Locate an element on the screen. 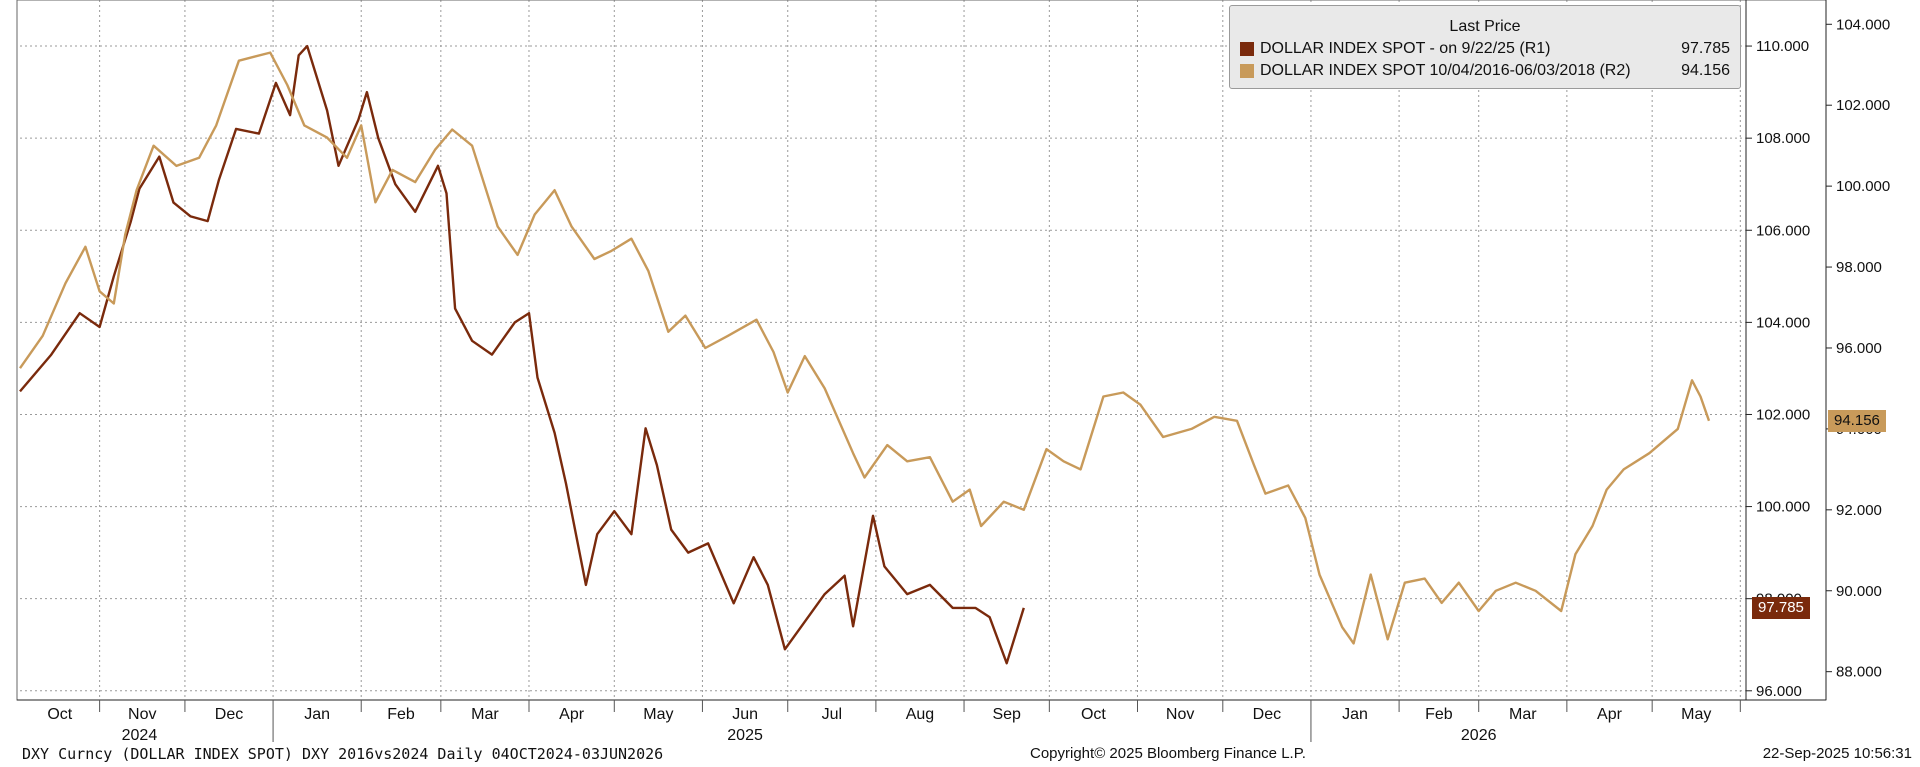 The image size is (1920, 767). r1-tick-label: 110.000 is located at coordinates (1782, 46).